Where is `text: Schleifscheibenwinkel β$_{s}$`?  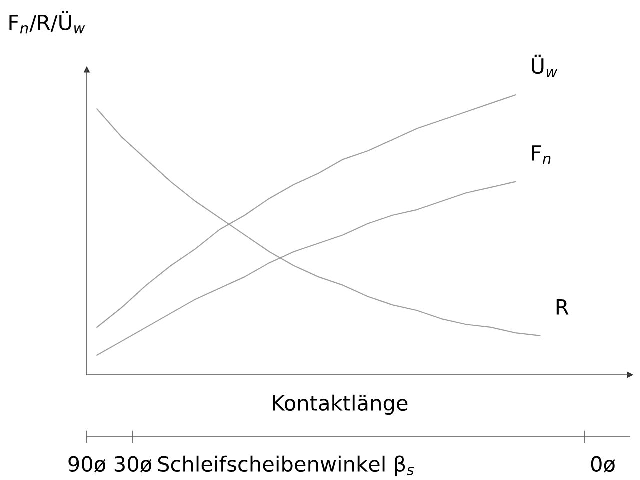
text: Schleifscheibenwinkel β$_{s}$ is located at coordinates (286, 466).